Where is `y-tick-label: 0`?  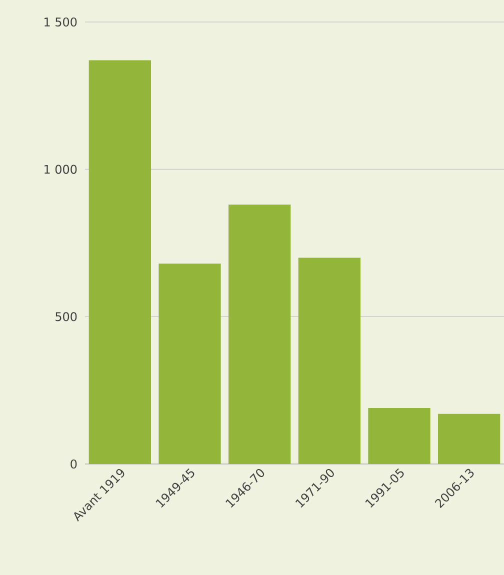
y-tick-label: 0 is located at coordinates (73, 464).